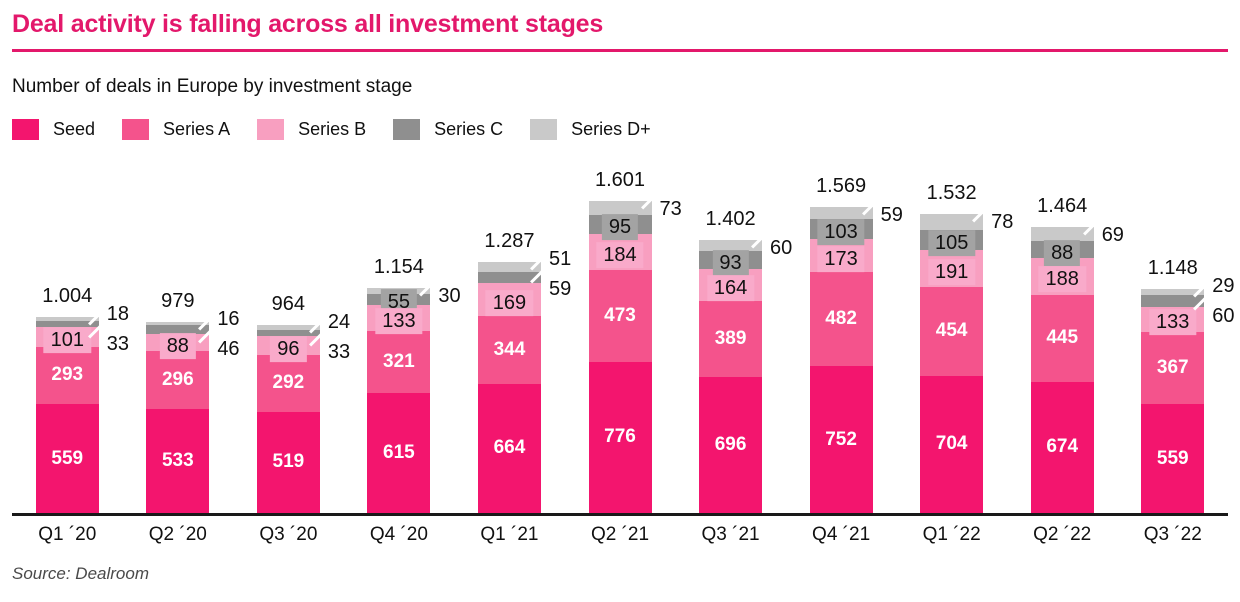 This screenshot has width=1240, height=602. What do you see at coordinates (407, 129) in the screenshot?
I see `legend-swatch-series-c-icon` at bounding box center [407, 129].